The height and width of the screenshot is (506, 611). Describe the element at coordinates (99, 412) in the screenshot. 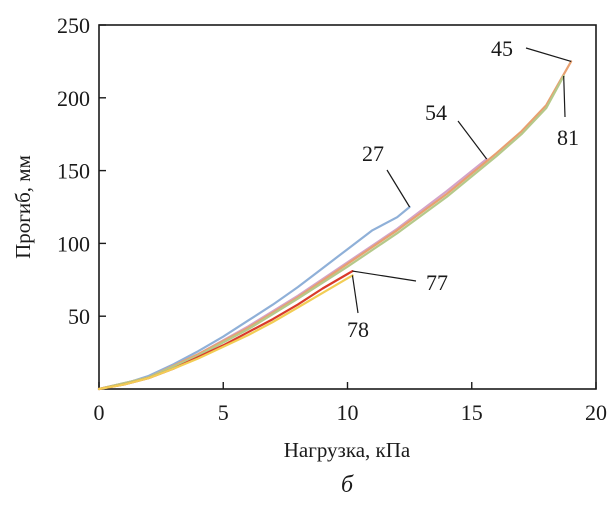

I see `x-tick-label: 0` at that location.